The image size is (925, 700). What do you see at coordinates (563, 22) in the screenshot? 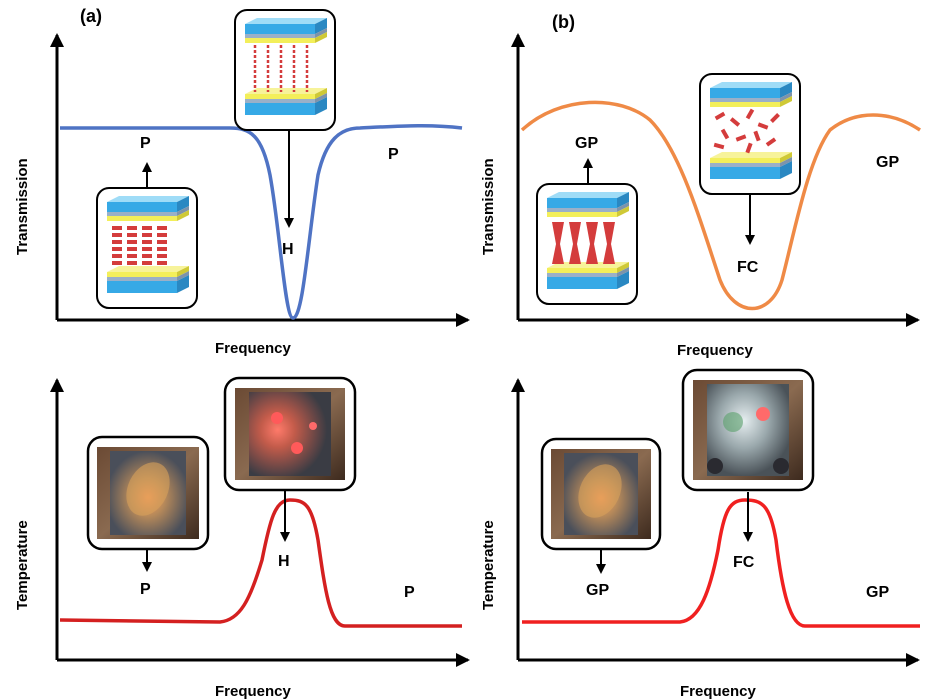
I see `panel-b-tag: (b)` at bounding box center [563, 22].